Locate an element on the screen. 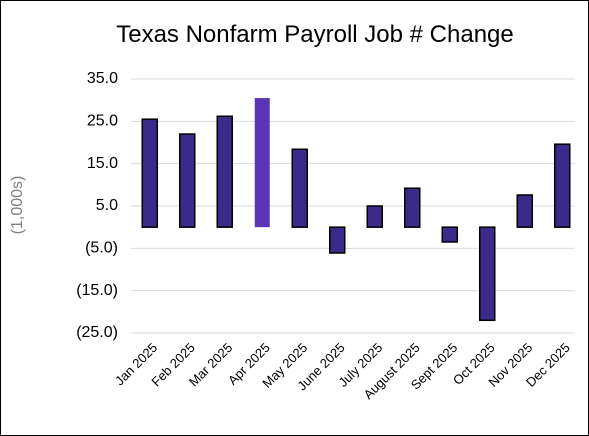  chart-title: Texas Nonfarm Payroll Job # Change is located at coordinates (315, 34).